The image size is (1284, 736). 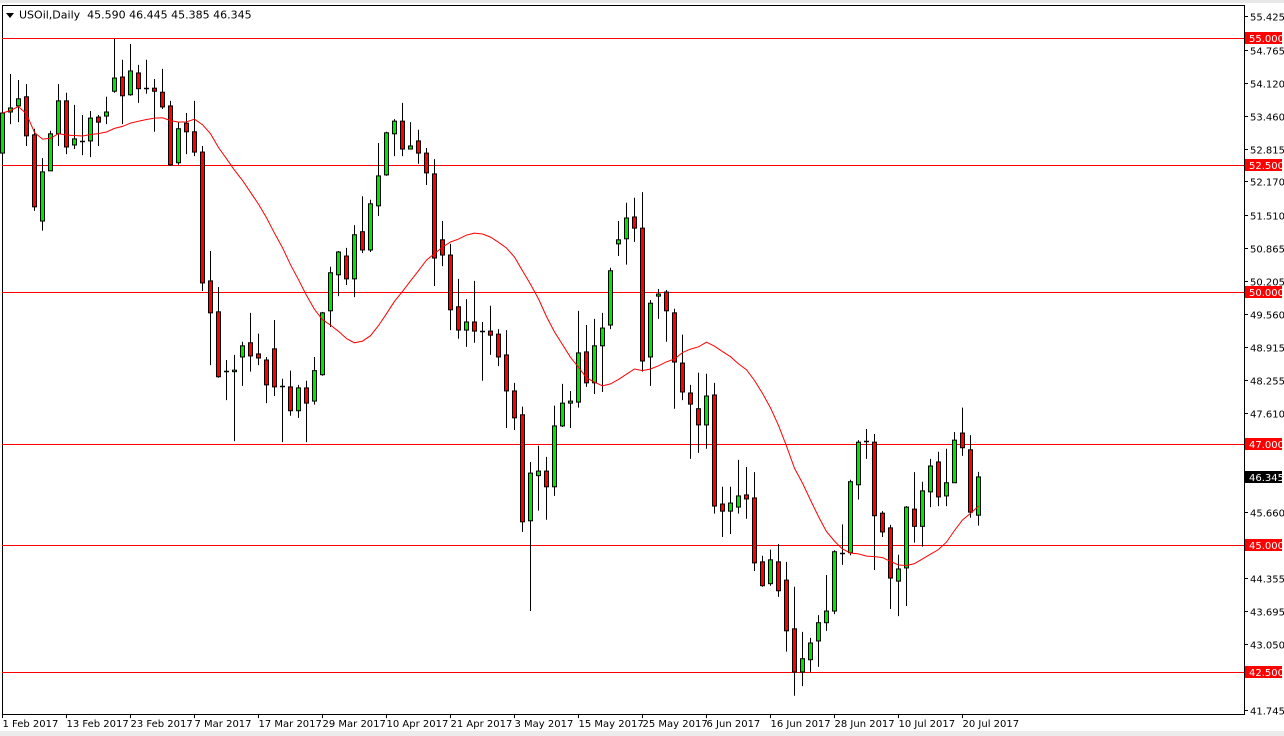 What do you see at coordinates (10, 15) in the screenshot?
I see `dropdown-triangle-icon` at bounding box center [10, 15].